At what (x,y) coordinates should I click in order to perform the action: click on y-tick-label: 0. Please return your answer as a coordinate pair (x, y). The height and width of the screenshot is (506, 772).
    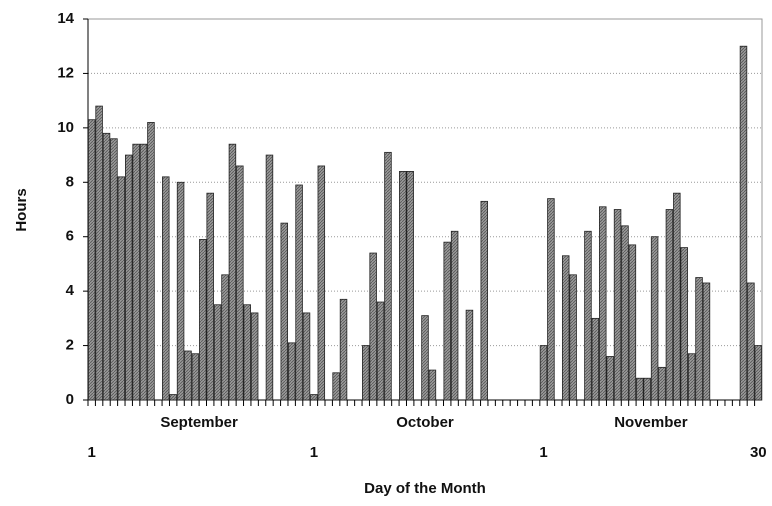
    Looking at the image, I should click on (70, 399).